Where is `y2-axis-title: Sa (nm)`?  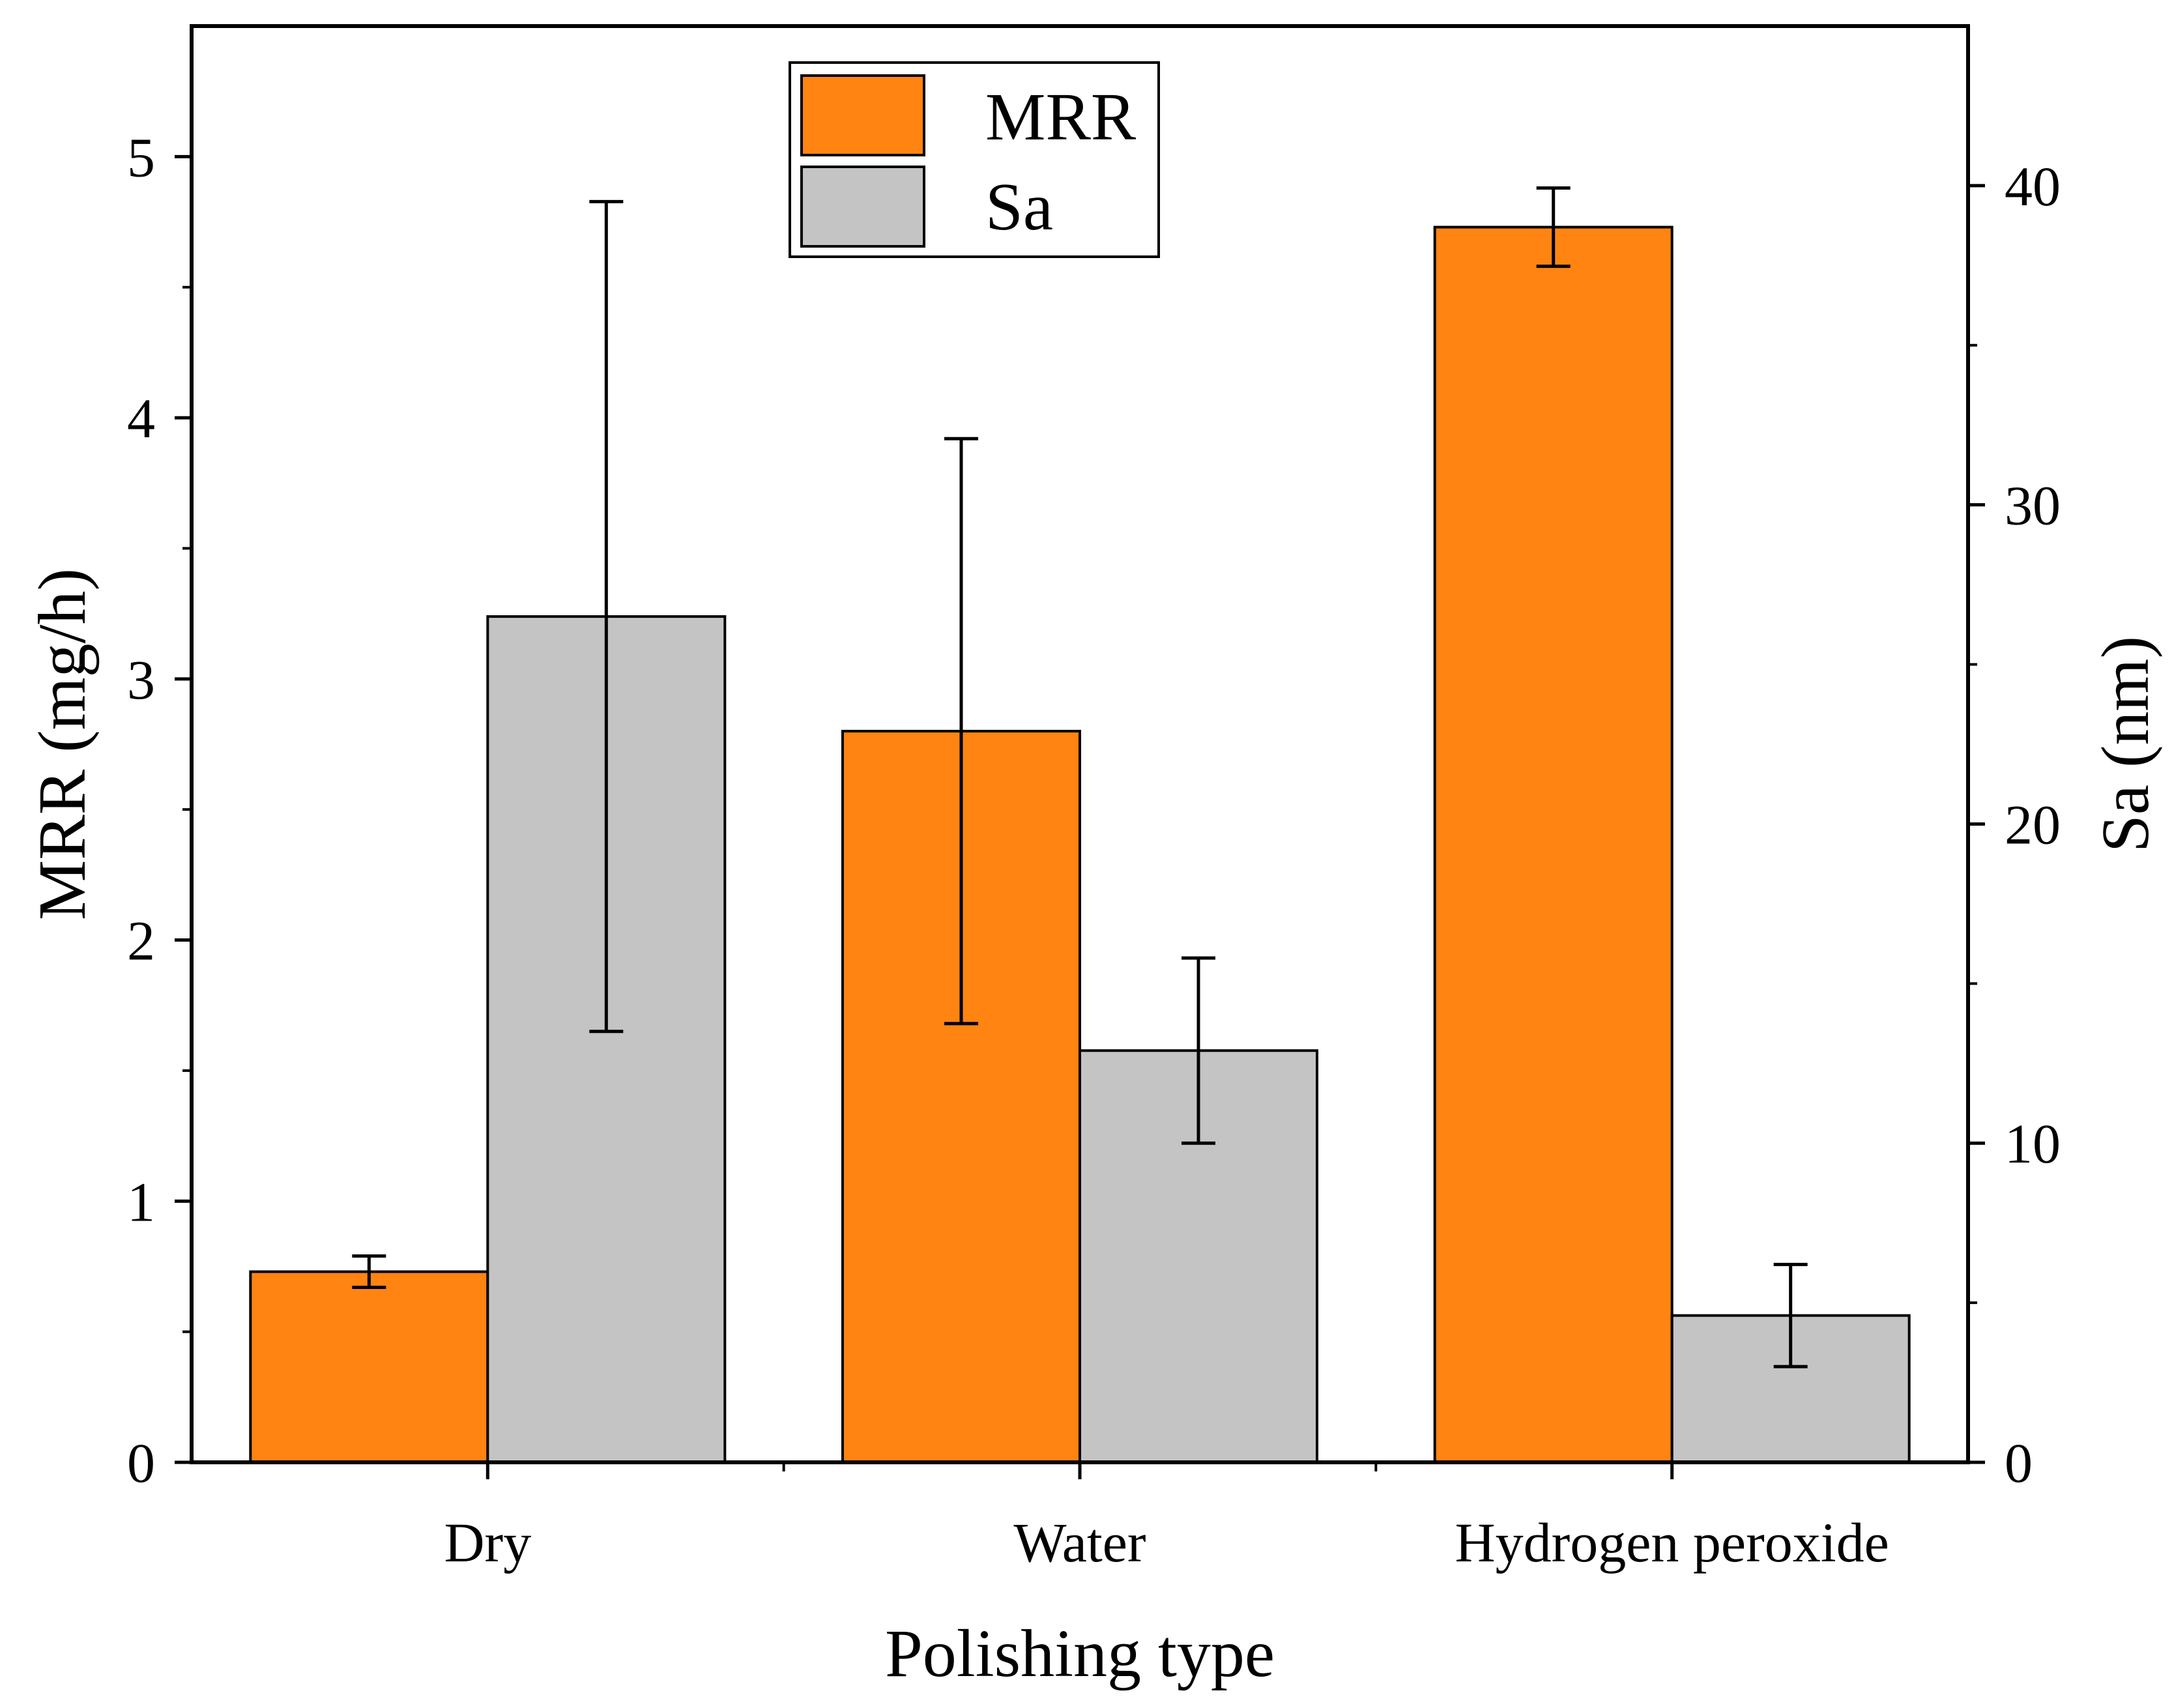
y2-axis-title: Sa (nm) is located at coordinates (2125, 744).